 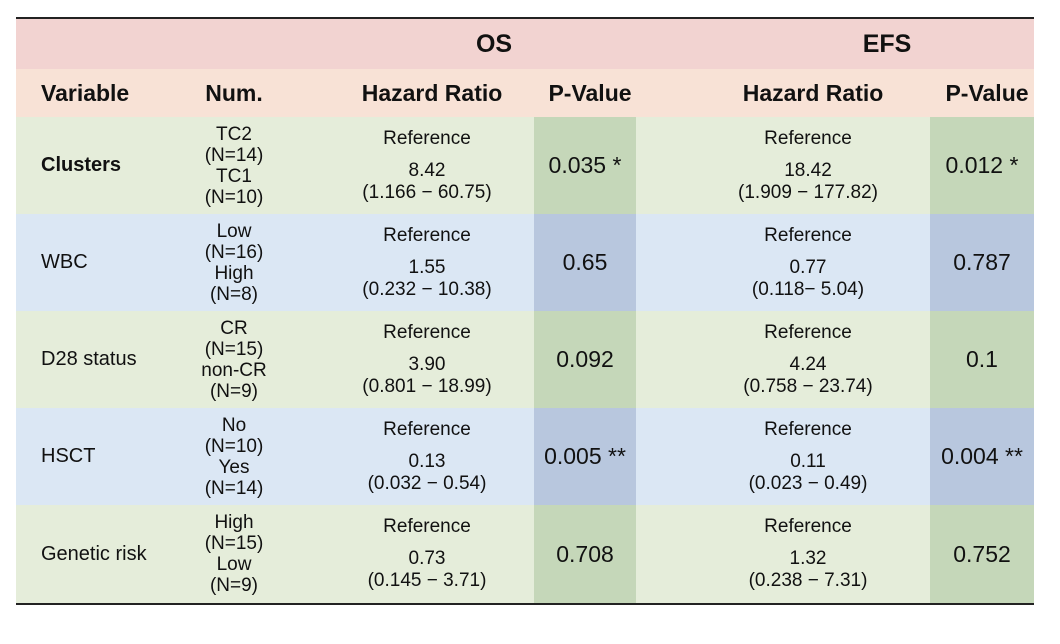 What do you see at coordinates (783, 456) in the screenshot?
I see `efs-hazard-ratio-cell: Reference 0.11 (0.023 − 0.49)` at bounding box center [783, 456].